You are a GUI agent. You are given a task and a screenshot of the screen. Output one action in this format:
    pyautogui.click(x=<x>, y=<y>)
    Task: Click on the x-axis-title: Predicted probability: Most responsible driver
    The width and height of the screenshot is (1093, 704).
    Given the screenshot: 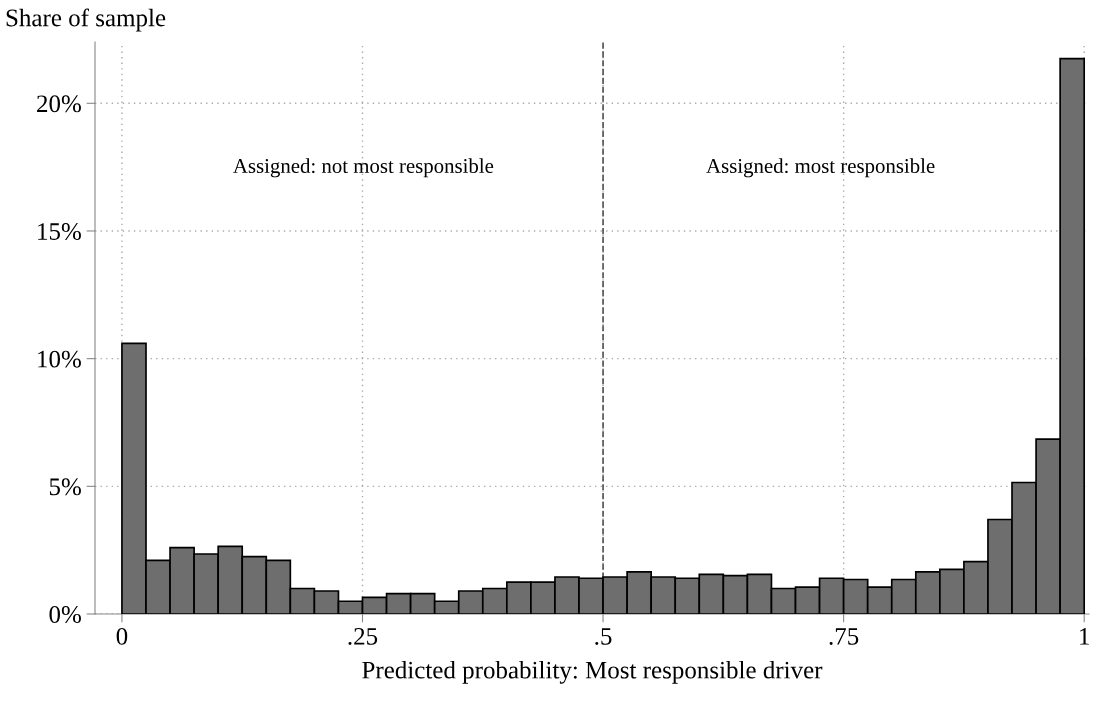 What is the action you would take?
    pyautogui.click(x=592, y=672)
    